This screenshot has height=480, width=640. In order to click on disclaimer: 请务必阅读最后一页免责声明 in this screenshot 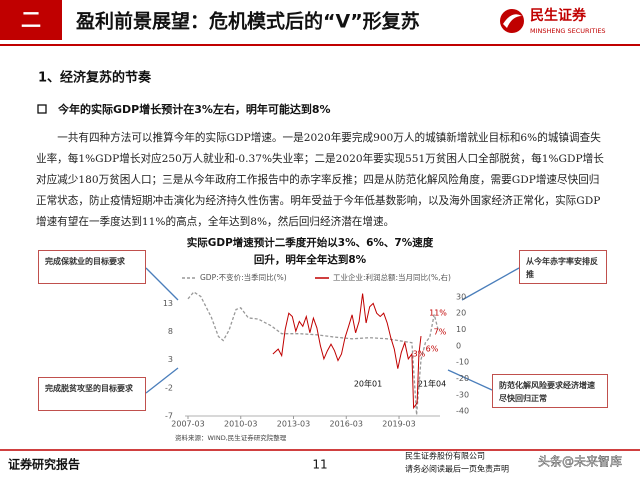, I will do `click(457, 469)`.